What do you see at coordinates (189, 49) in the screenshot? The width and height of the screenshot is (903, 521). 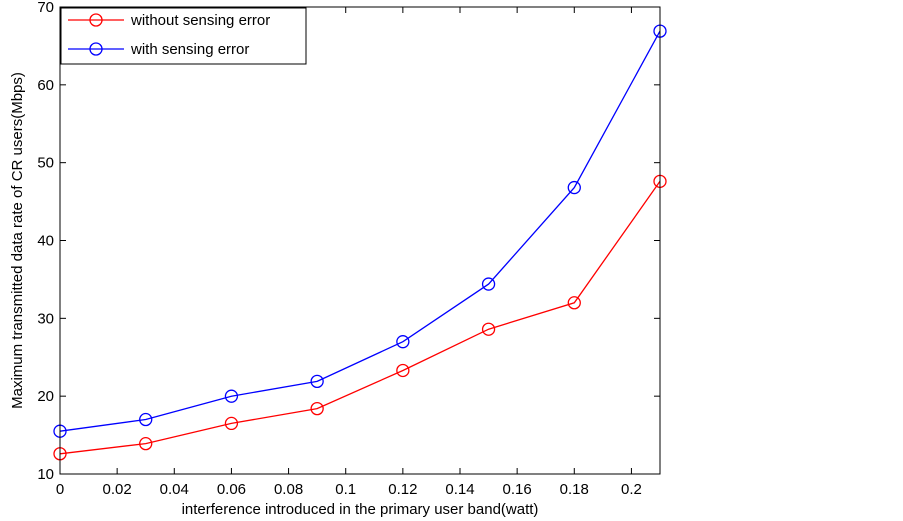 I see `legend-label: with sensing error` at bounding box center [189, 49].